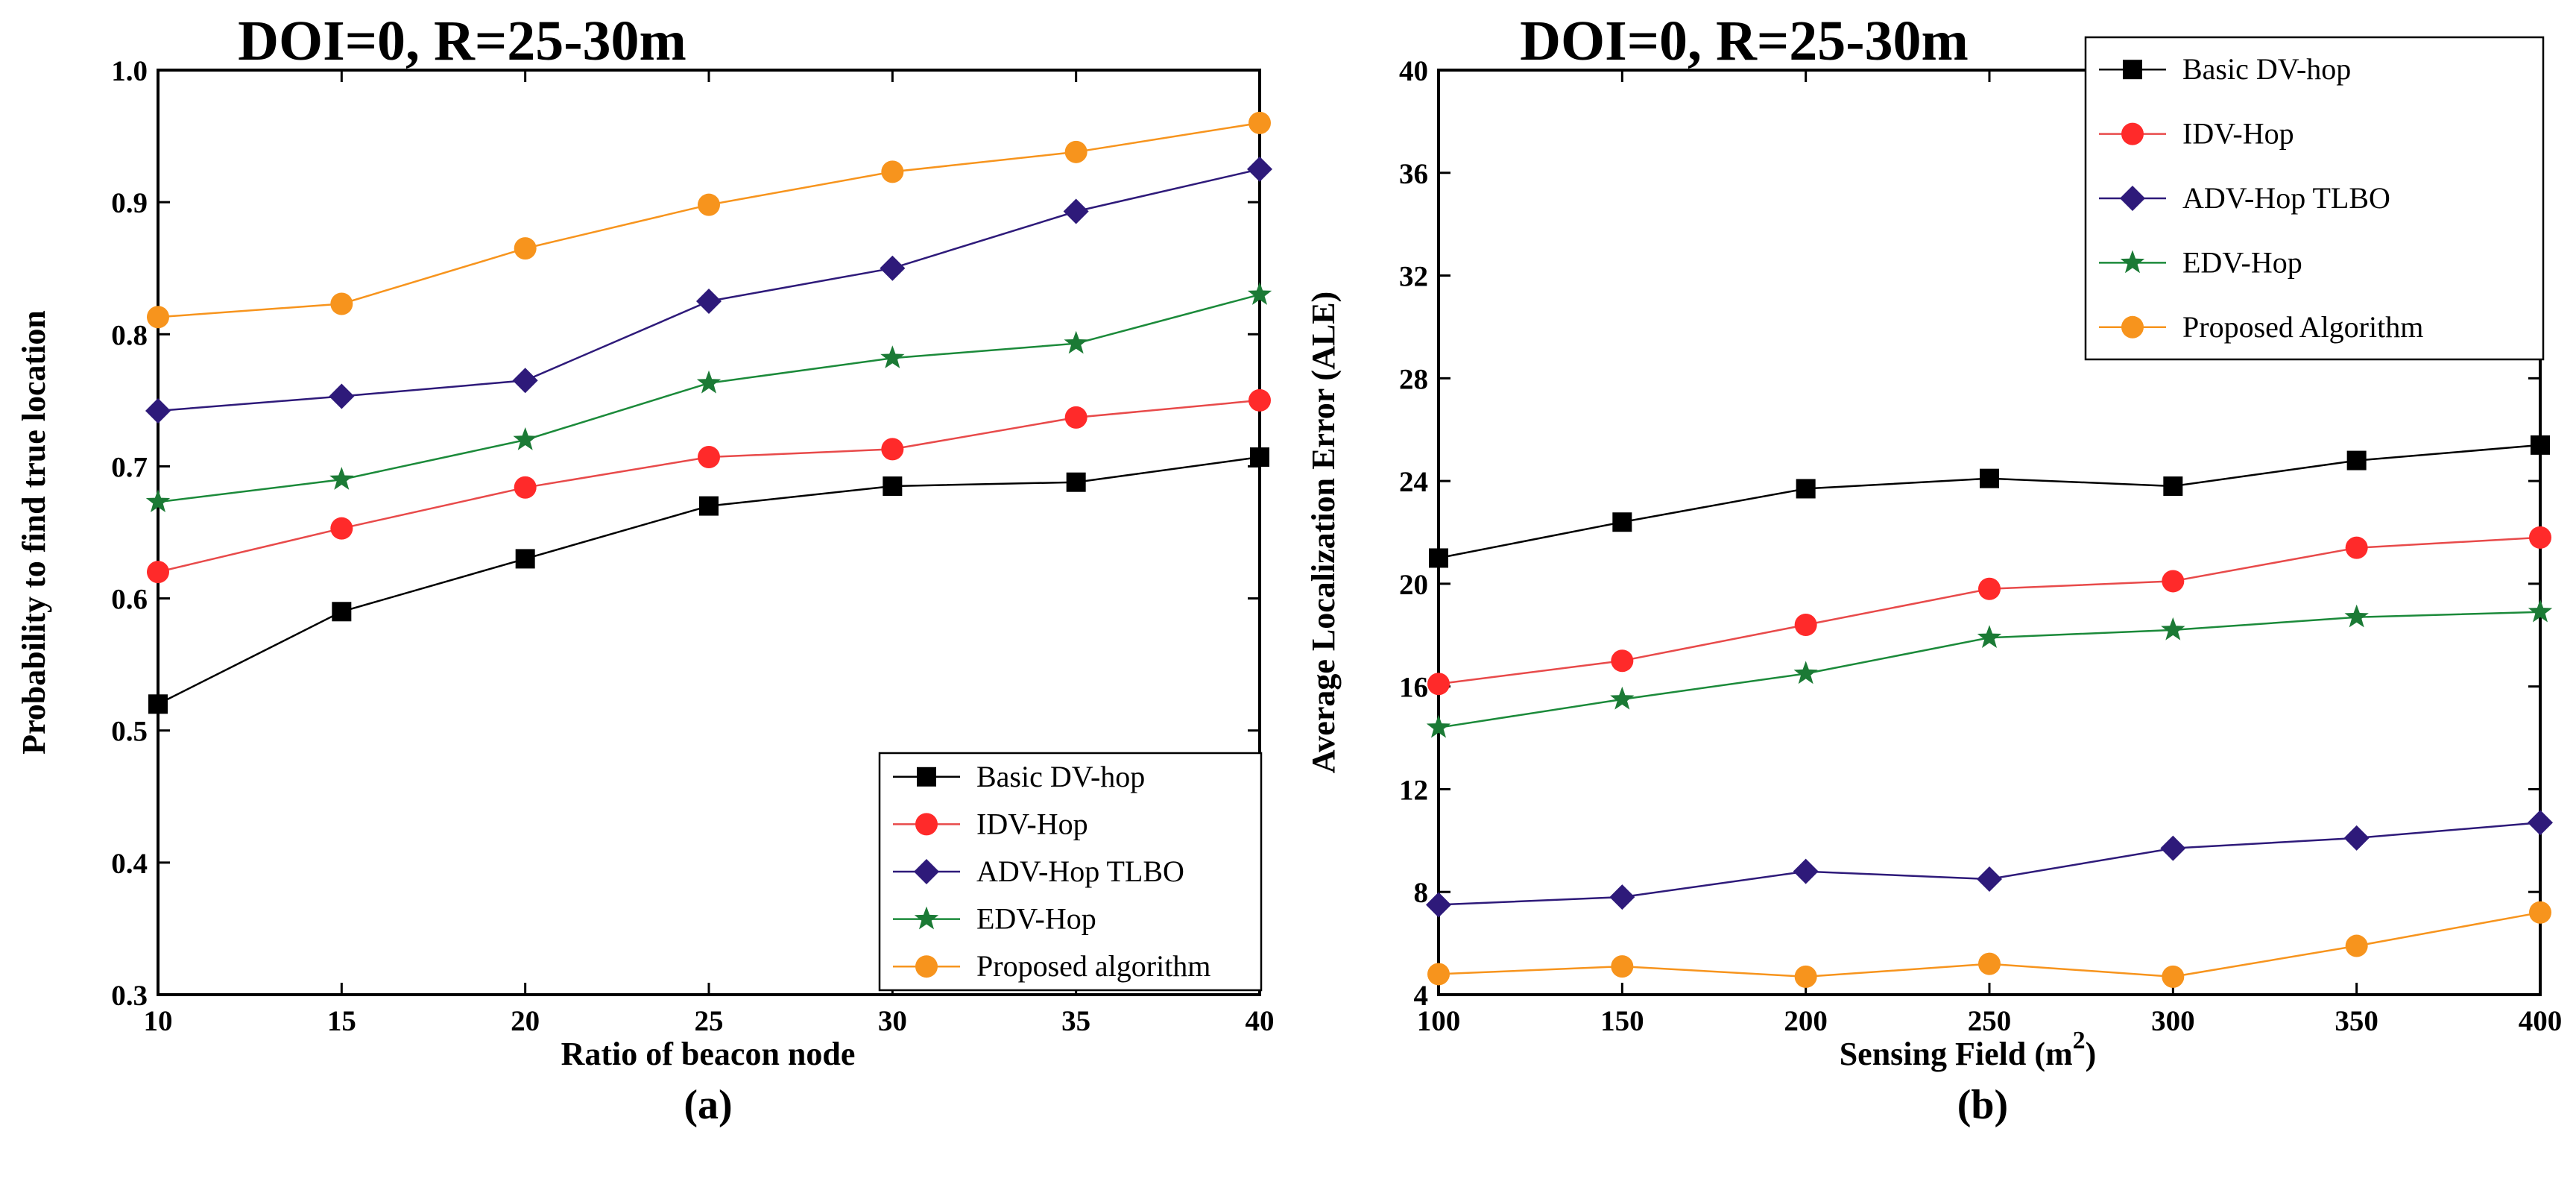 The width and height of the screenshot is (2576, 1196). I want to click on y-tick-label: 12, so click(1413, 790).